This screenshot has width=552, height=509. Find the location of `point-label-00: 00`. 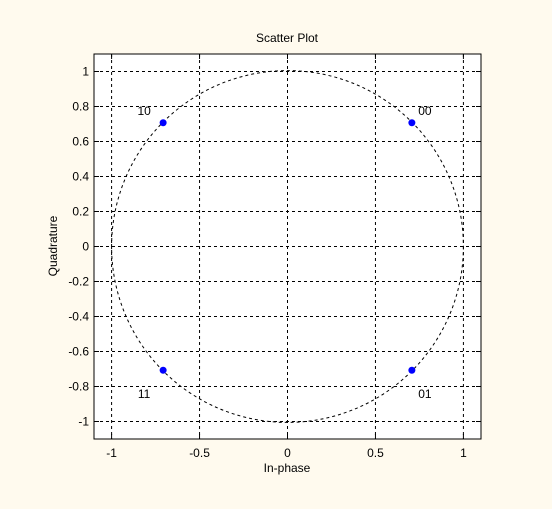

point-label-00: 00 is located at coordinates (425, 111).